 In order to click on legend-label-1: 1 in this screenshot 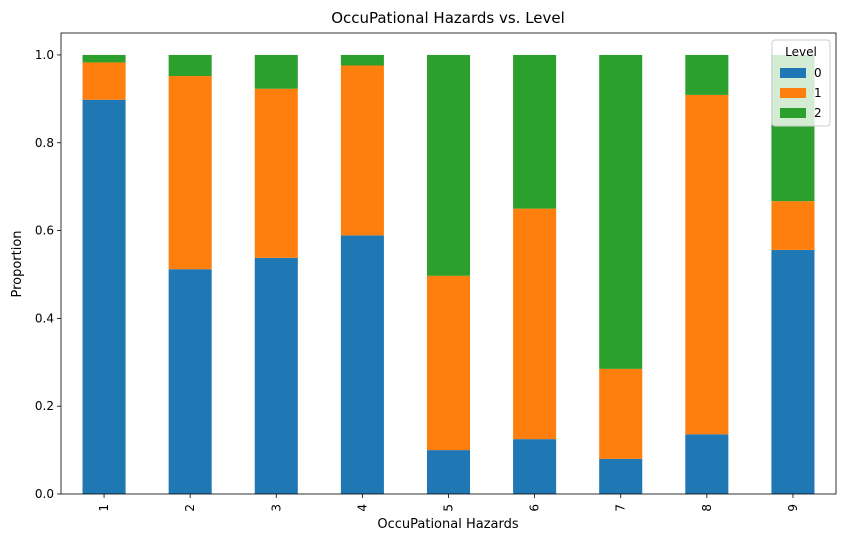, I will do `click(818, 93)`.